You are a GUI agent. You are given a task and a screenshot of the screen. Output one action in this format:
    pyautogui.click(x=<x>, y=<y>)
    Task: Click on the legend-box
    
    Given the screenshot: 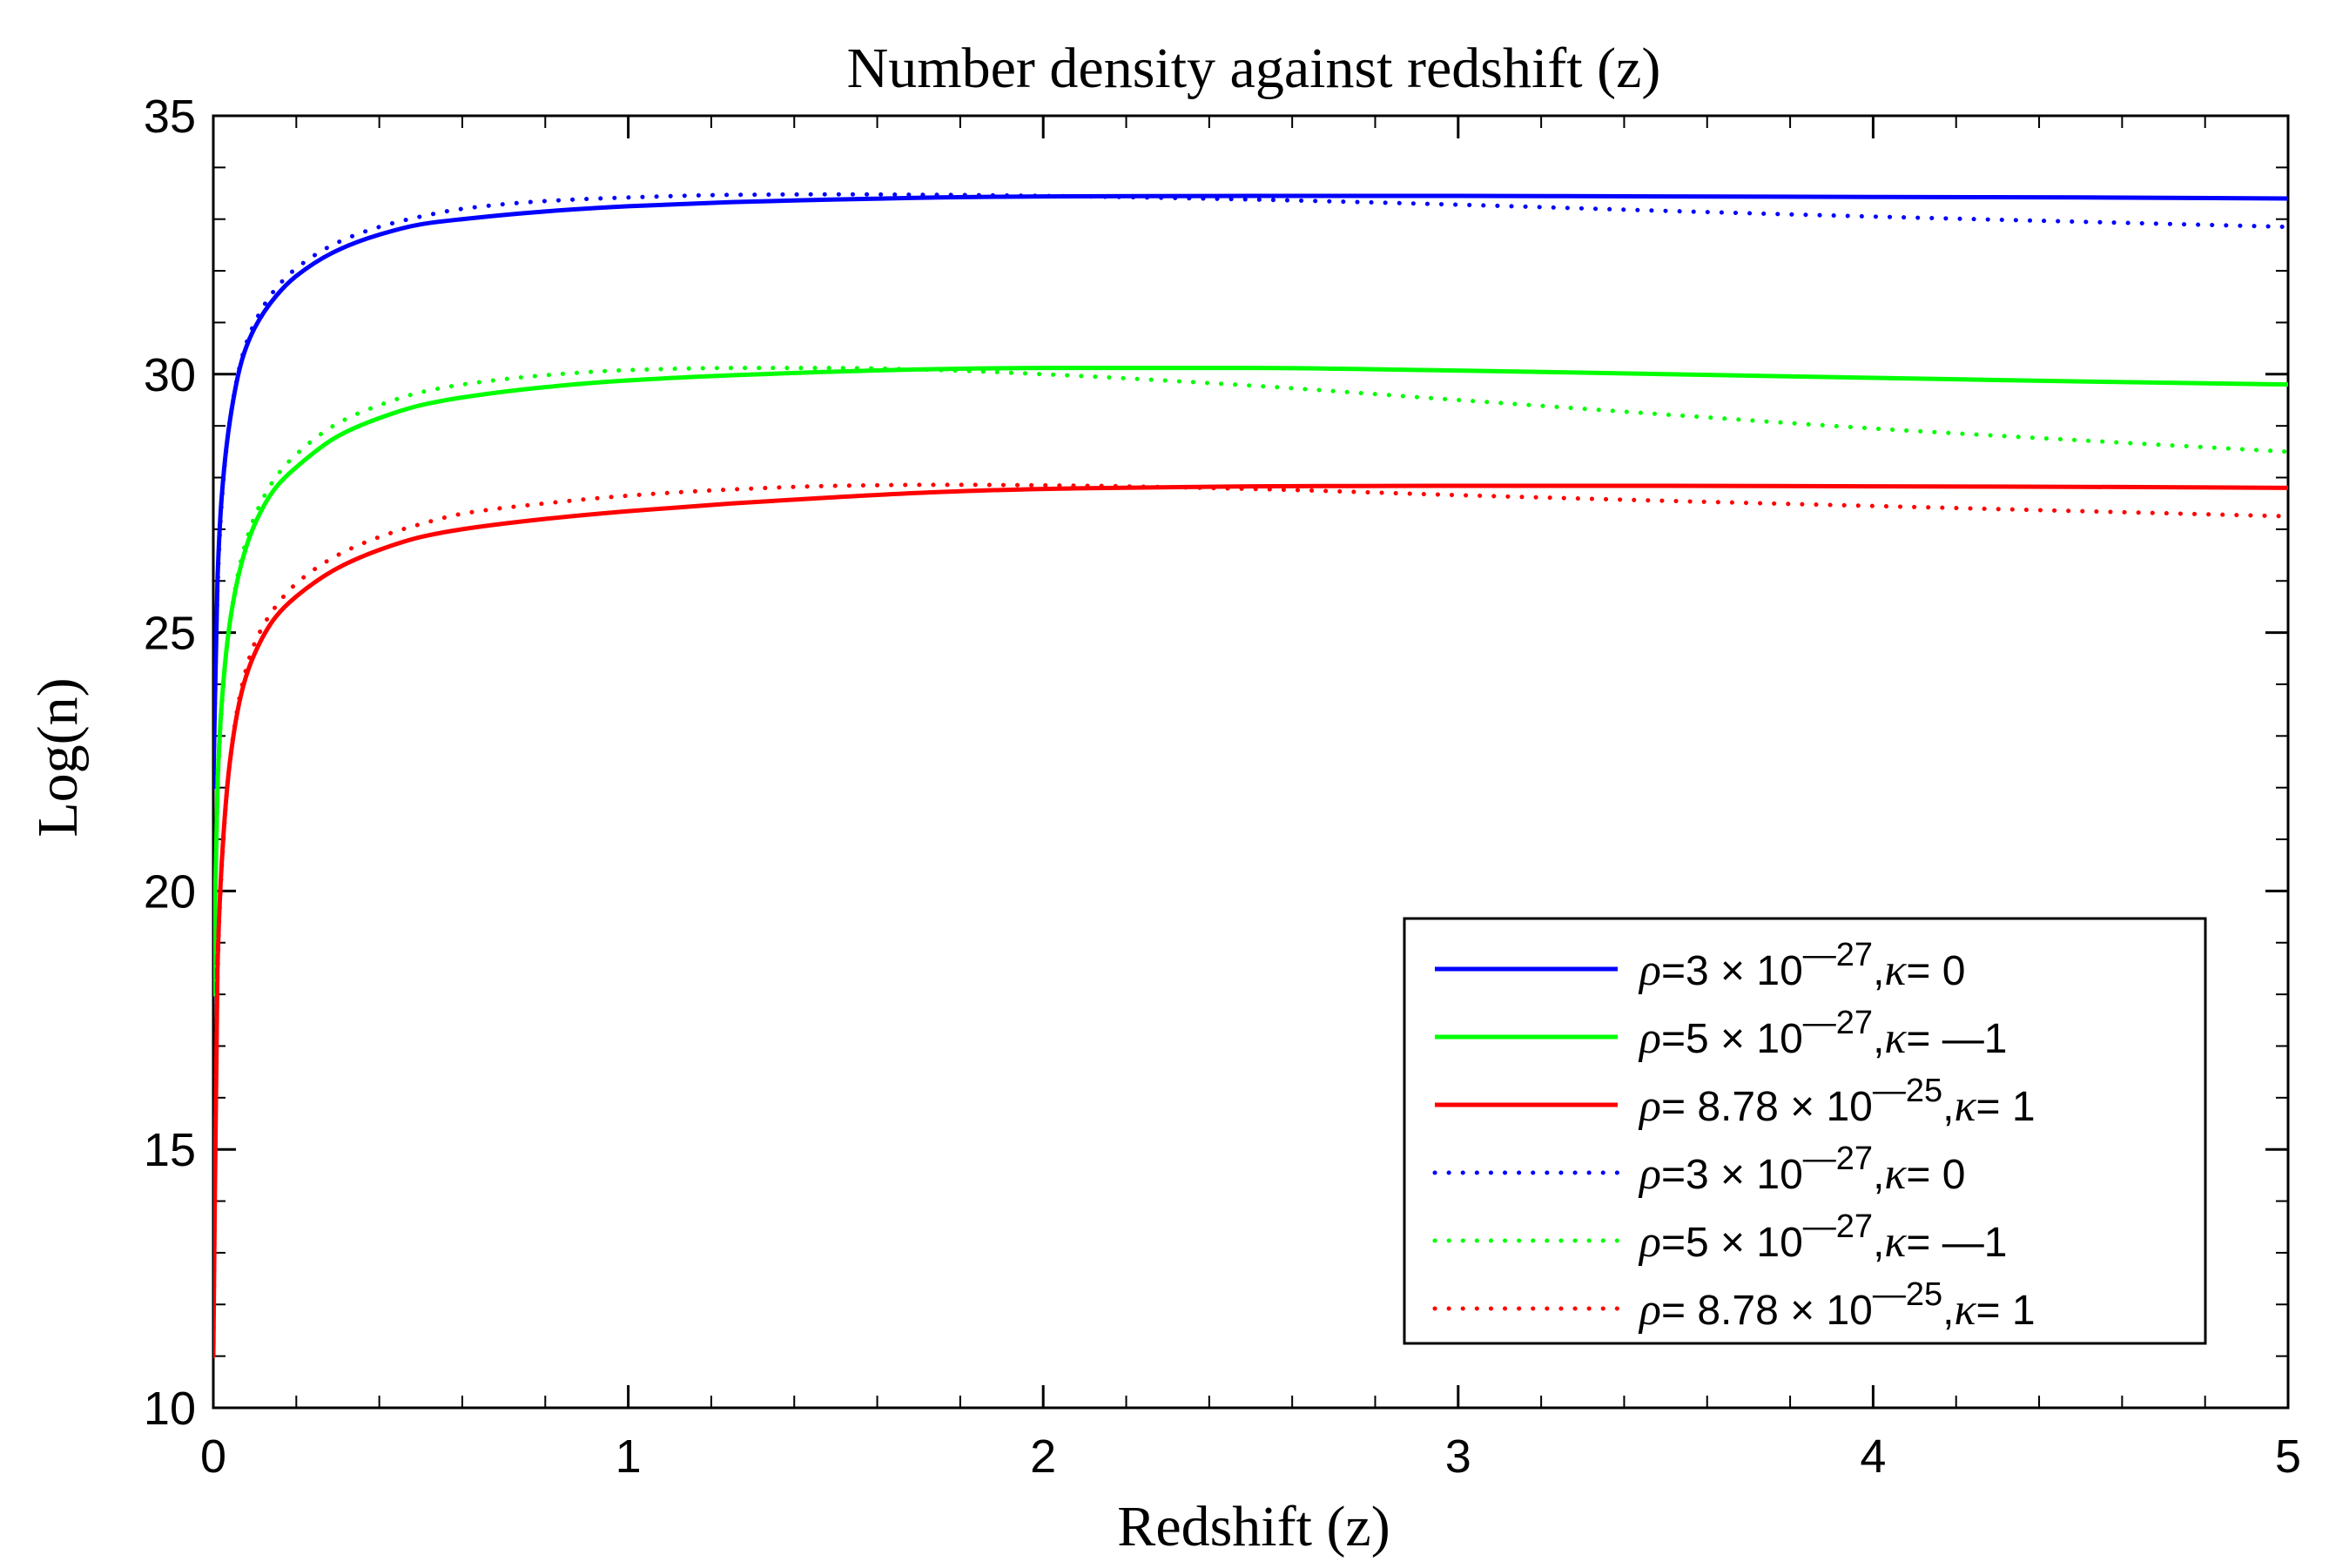 What is the action you would take?
    pyautogui.click(x=1805, y=1131)
    